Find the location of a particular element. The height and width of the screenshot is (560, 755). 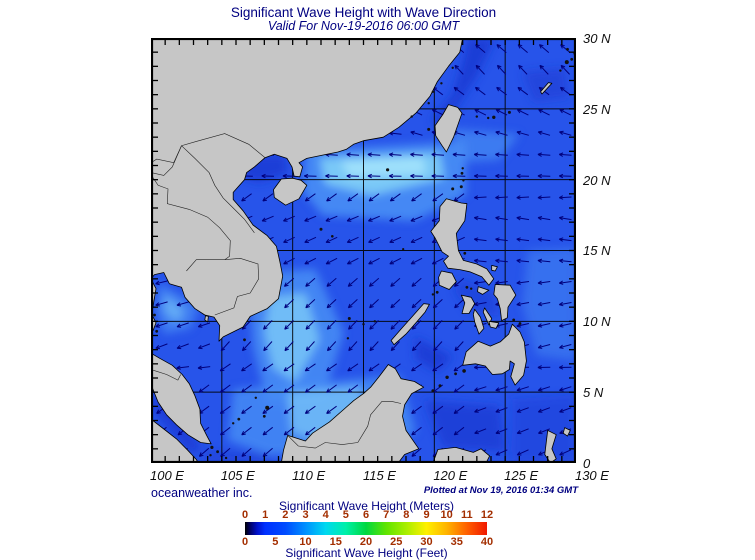

meters-tick-0: 0 is located at coordinates (245, 515).